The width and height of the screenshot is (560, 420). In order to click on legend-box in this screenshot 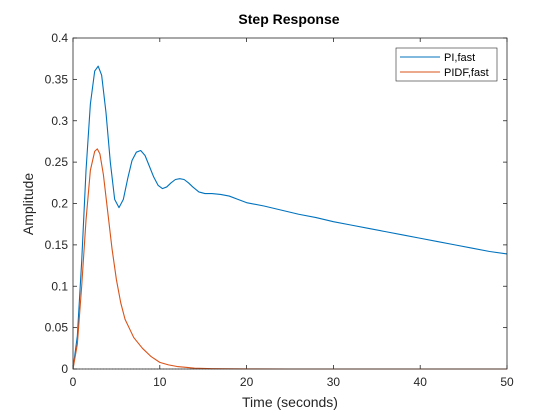, I will do `click(446, 64)`.